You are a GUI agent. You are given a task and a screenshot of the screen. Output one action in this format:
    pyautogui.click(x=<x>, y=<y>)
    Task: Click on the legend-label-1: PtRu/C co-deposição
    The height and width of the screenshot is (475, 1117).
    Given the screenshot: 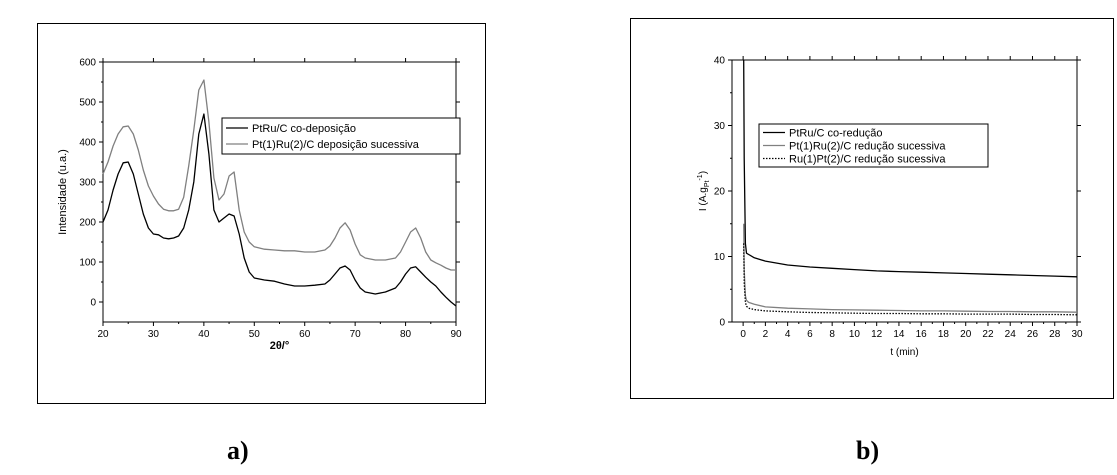 What is the action you would take?
    pyautogui.click(x=304, y=129)
    